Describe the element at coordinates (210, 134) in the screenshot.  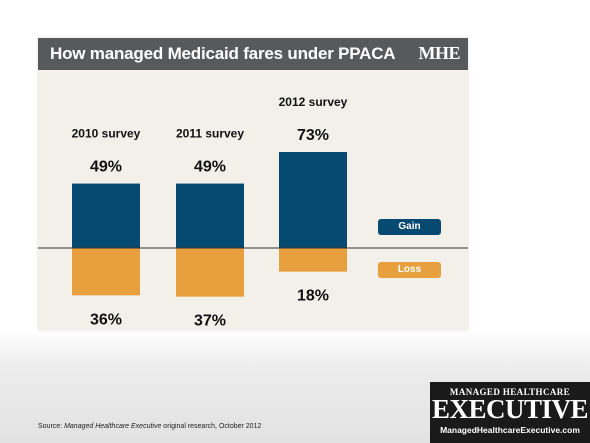
I see `category-label: 2011 survey` at that location.